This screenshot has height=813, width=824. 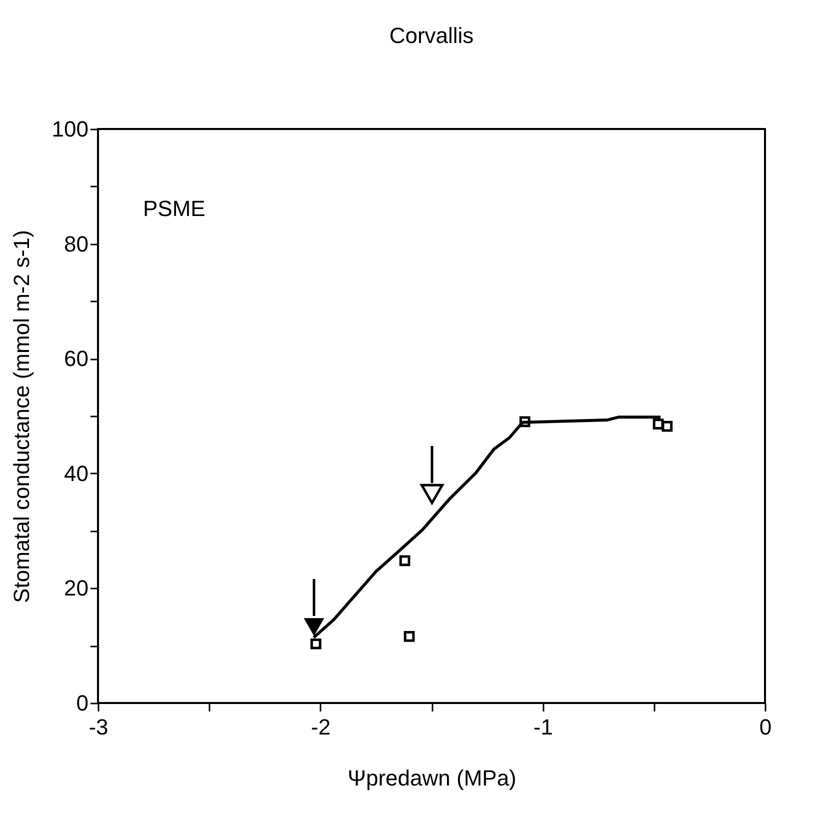 I want to click on x-tick-label: -3, so click(x=98, y=727).